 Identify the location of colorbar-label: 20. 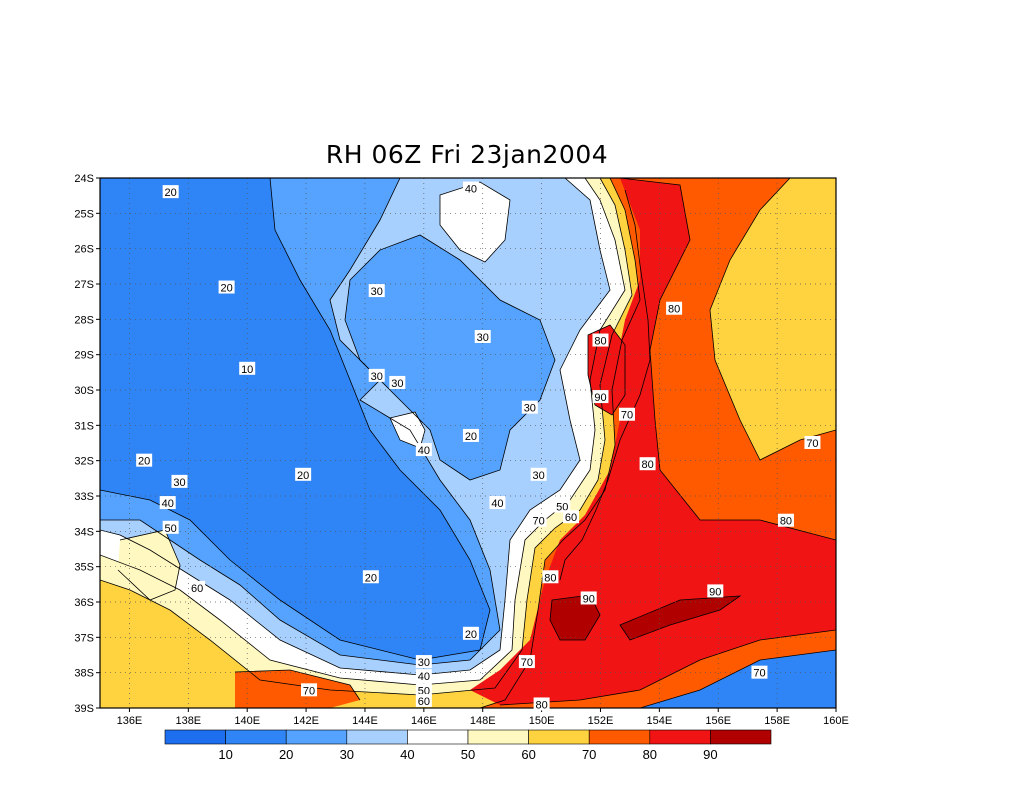
(286, 754).